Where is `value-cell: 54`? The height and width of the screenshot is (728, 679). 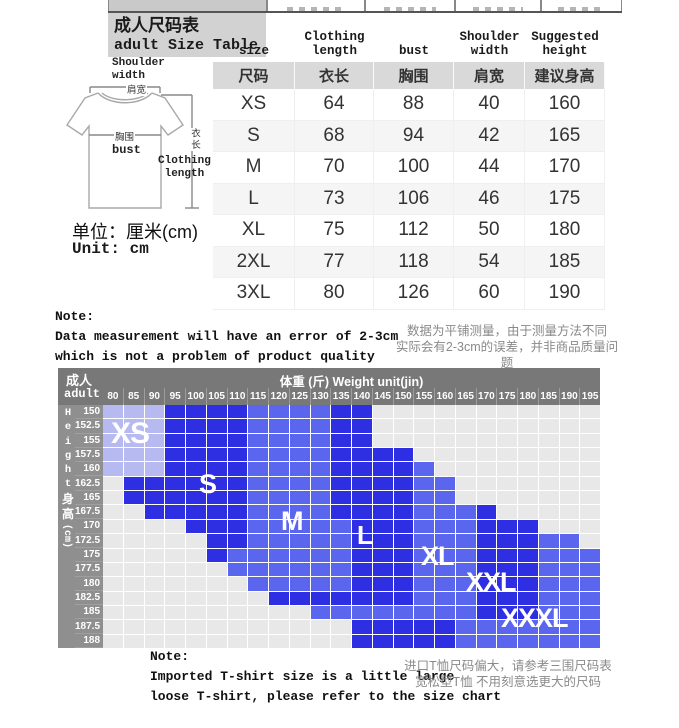
value-cell: 54 is located at coordinates (489, 262).